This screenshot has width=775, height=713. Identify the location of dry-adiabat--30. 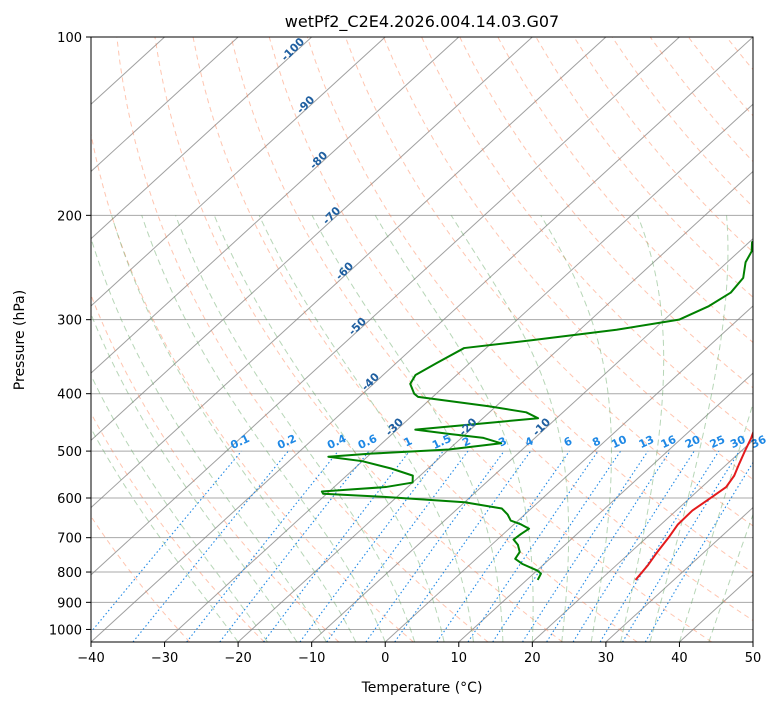
(141, 578).